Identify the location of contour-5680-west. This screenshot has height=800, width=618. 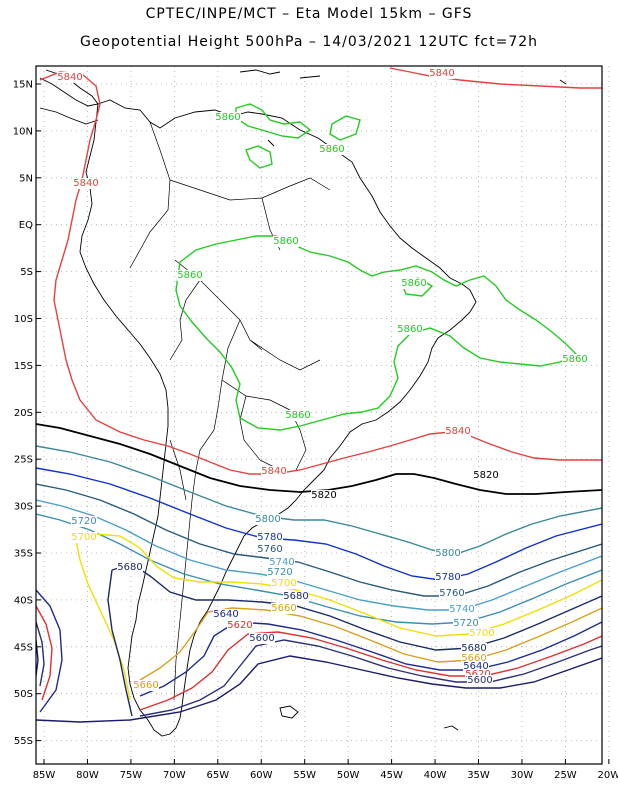
(120, 643).